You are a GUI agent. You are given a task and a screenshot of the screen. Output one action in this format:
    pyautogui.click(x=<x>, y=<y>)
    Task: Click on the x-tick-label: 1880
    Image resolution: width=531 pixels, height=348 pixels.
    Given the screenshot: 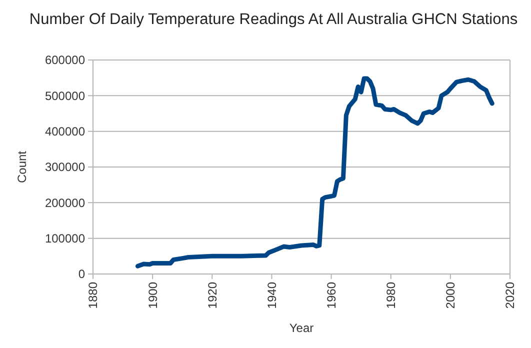 What is the action you would take?
    pyautogui.click(x=93, y=295)
    